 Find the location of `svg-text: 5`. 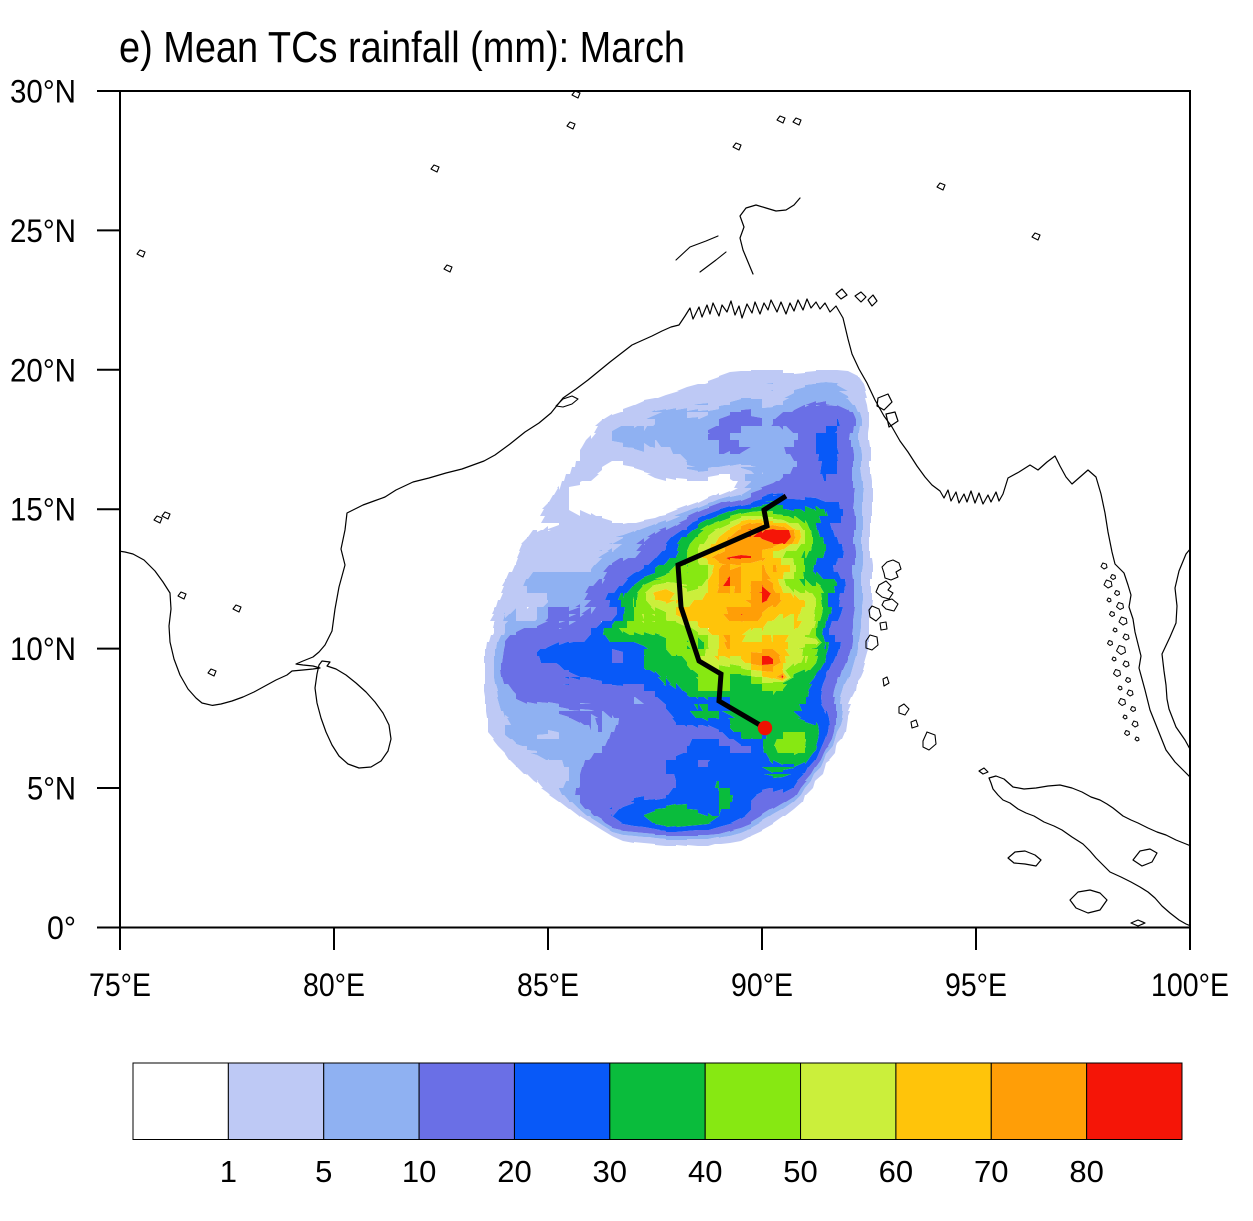

svg-text: 5 is located at coordinates (323, 1171).